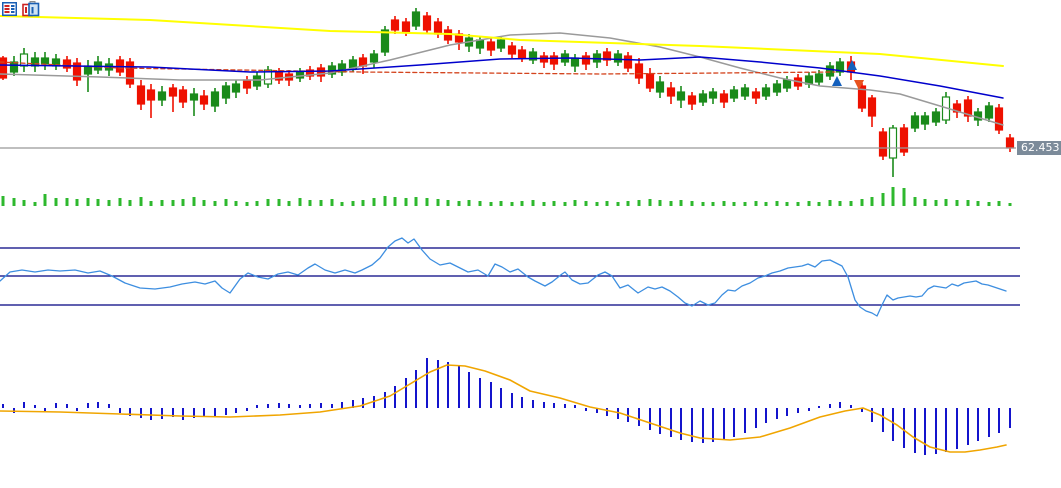 This screenshot has width=1061, height=488. I want to click on ma-line-blue, so click(502, 77).